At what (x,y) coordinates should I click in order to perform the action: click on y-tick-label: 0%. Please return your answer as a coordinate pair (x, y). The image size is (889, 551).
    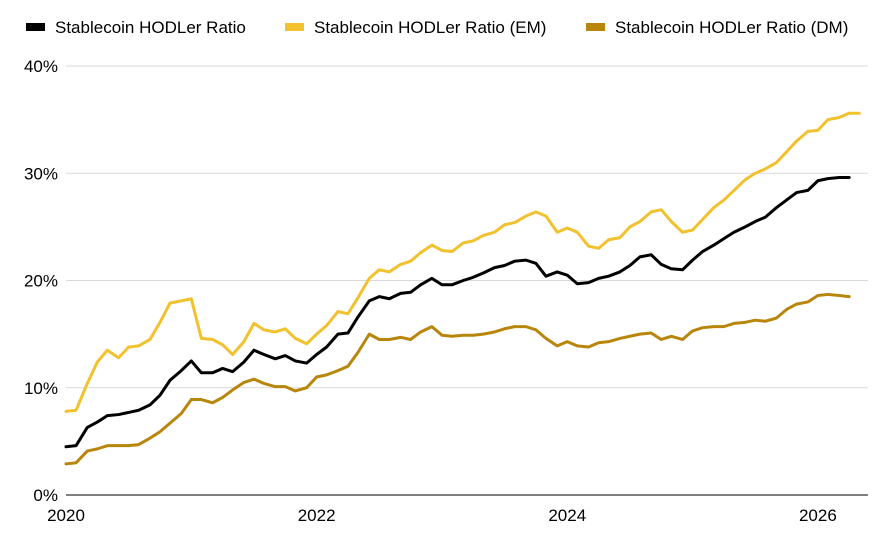
    Looking at the image, I should click on (45, 495).